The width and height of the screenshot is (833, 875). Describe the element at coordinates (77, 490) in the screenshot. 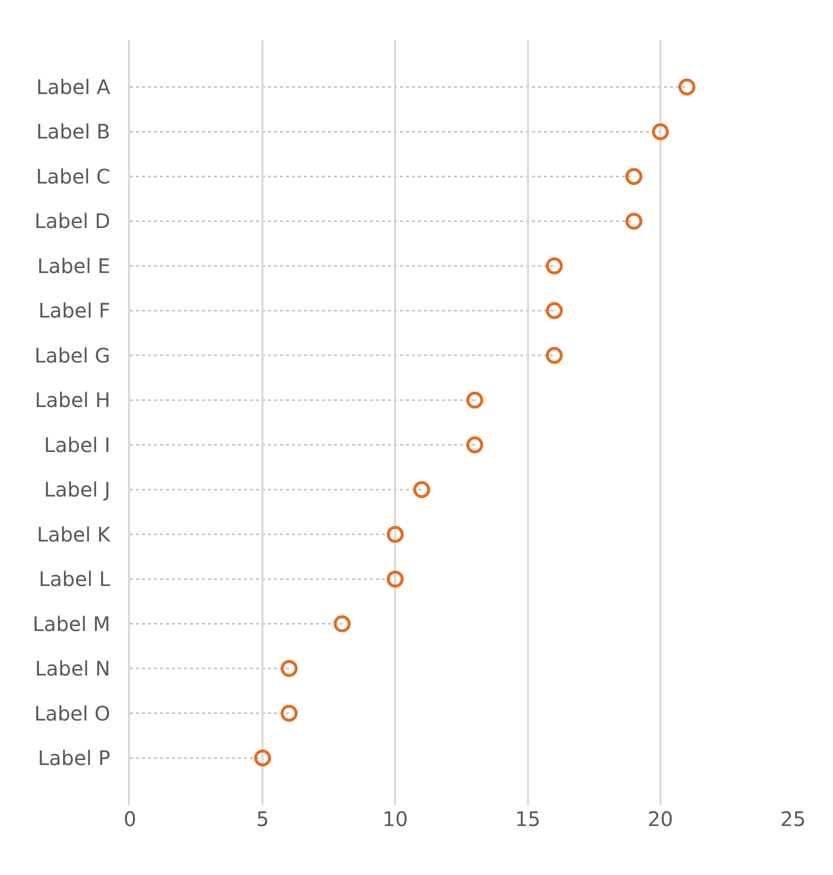

I see `y-tick-label: Label J` at that location.